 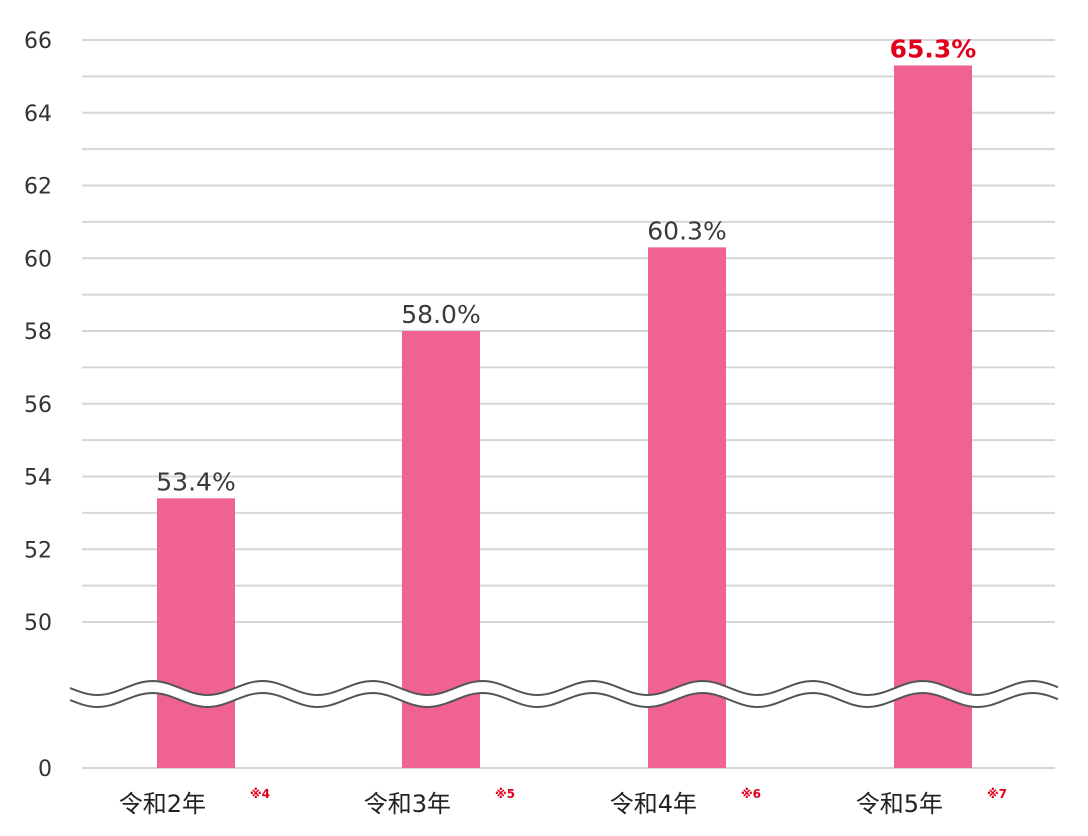 What do you see at coordinates (899, 804) in the screenshot?
I see `x-tick-label: 令和5年` at bounding box center [899, 804].